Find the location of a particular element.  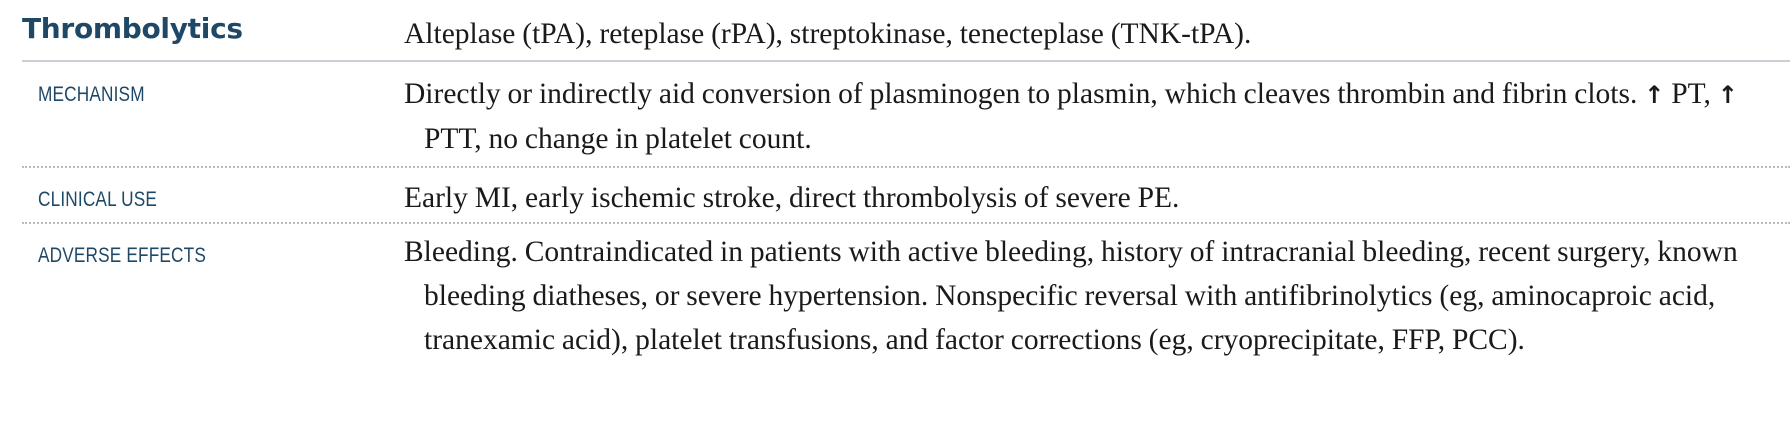

clinical-use-label: CLINICAL USE is located at coordinates (98, 199).